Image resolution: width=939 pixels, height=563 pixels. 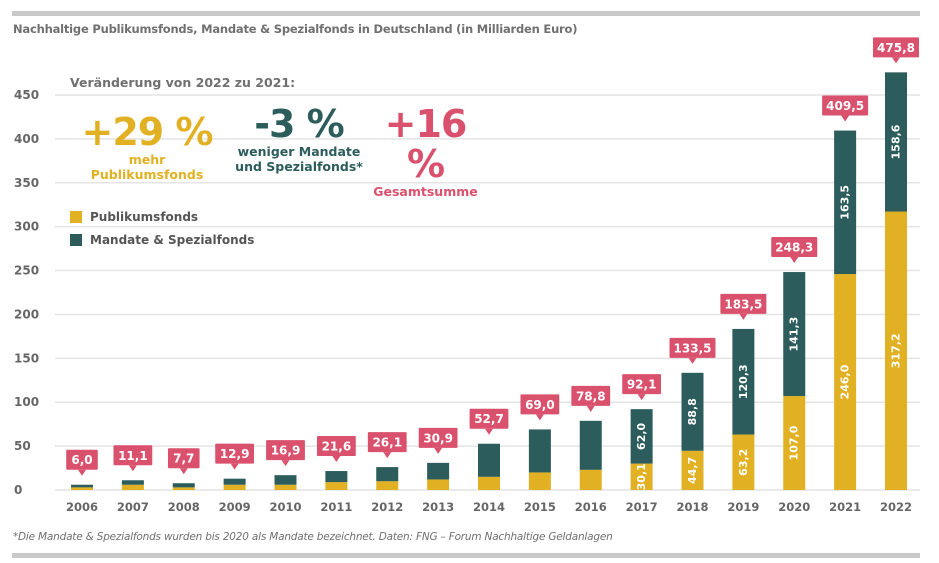 I want to click on bar-value-label: 63,2, so click(x=743, y=462).